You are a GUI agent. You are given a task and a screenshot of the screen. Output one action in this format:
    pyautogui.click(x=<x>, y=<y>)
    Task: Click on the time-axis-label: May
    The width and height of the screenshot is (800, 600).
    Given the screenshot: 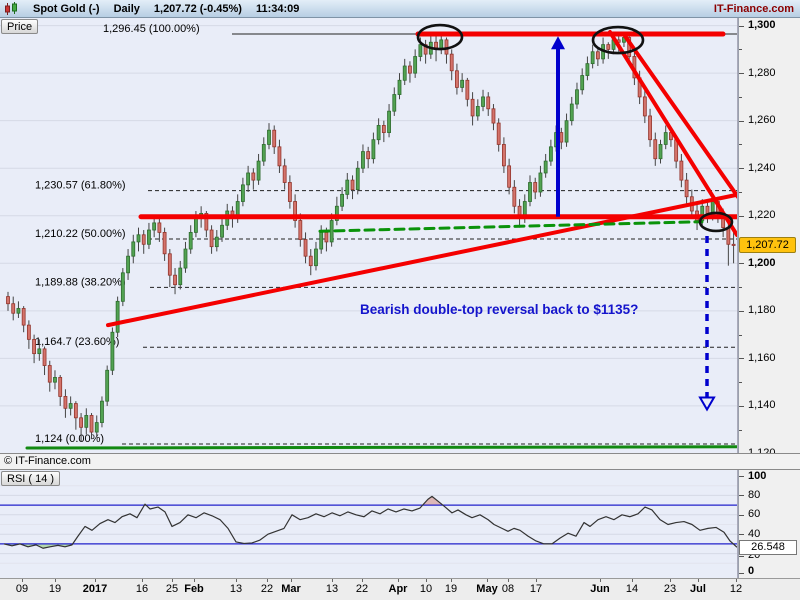 What is the action you would take?
    pyautogui.click(x=487, y=589)
    